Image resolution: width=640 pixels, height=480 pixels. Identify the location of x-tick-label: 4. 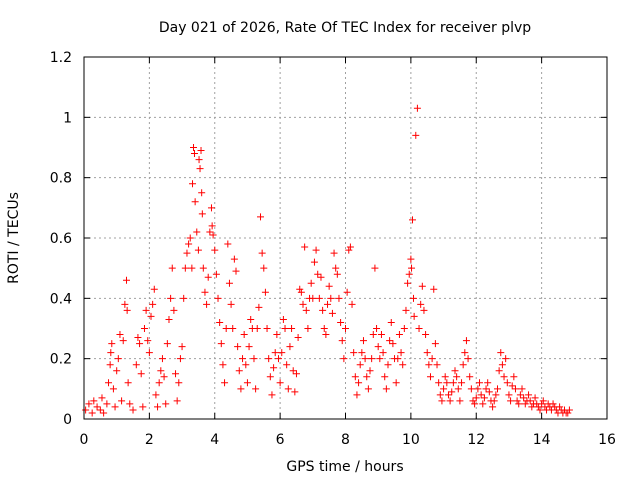
(214, 440).